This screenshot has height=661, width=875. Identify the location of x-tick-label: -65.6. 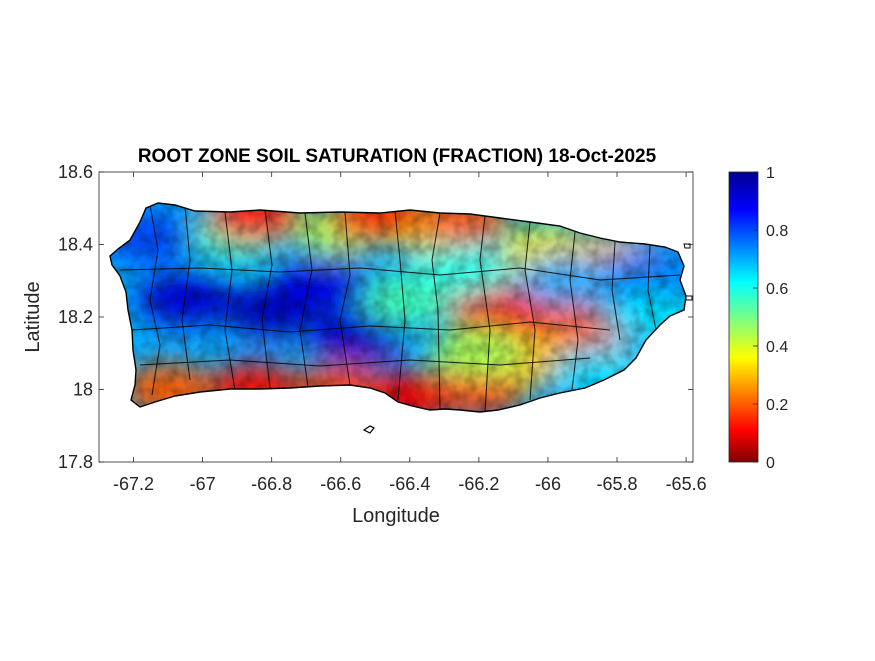
(686, 484).